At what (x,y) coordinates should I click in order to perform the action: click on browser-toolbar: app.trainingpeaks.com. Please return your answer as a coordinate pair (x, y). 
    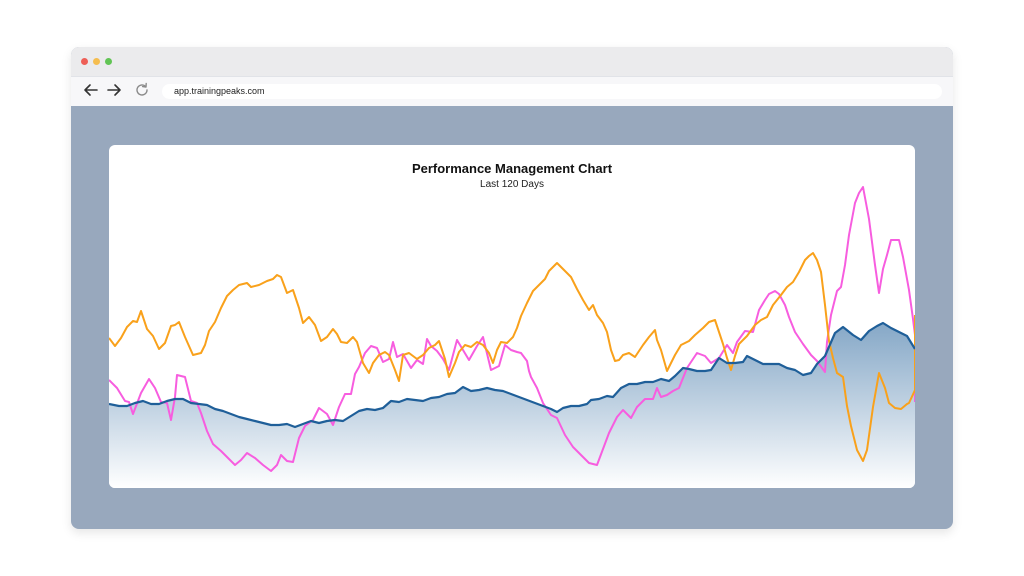
    Looking at the image, I should click on (512, 91).